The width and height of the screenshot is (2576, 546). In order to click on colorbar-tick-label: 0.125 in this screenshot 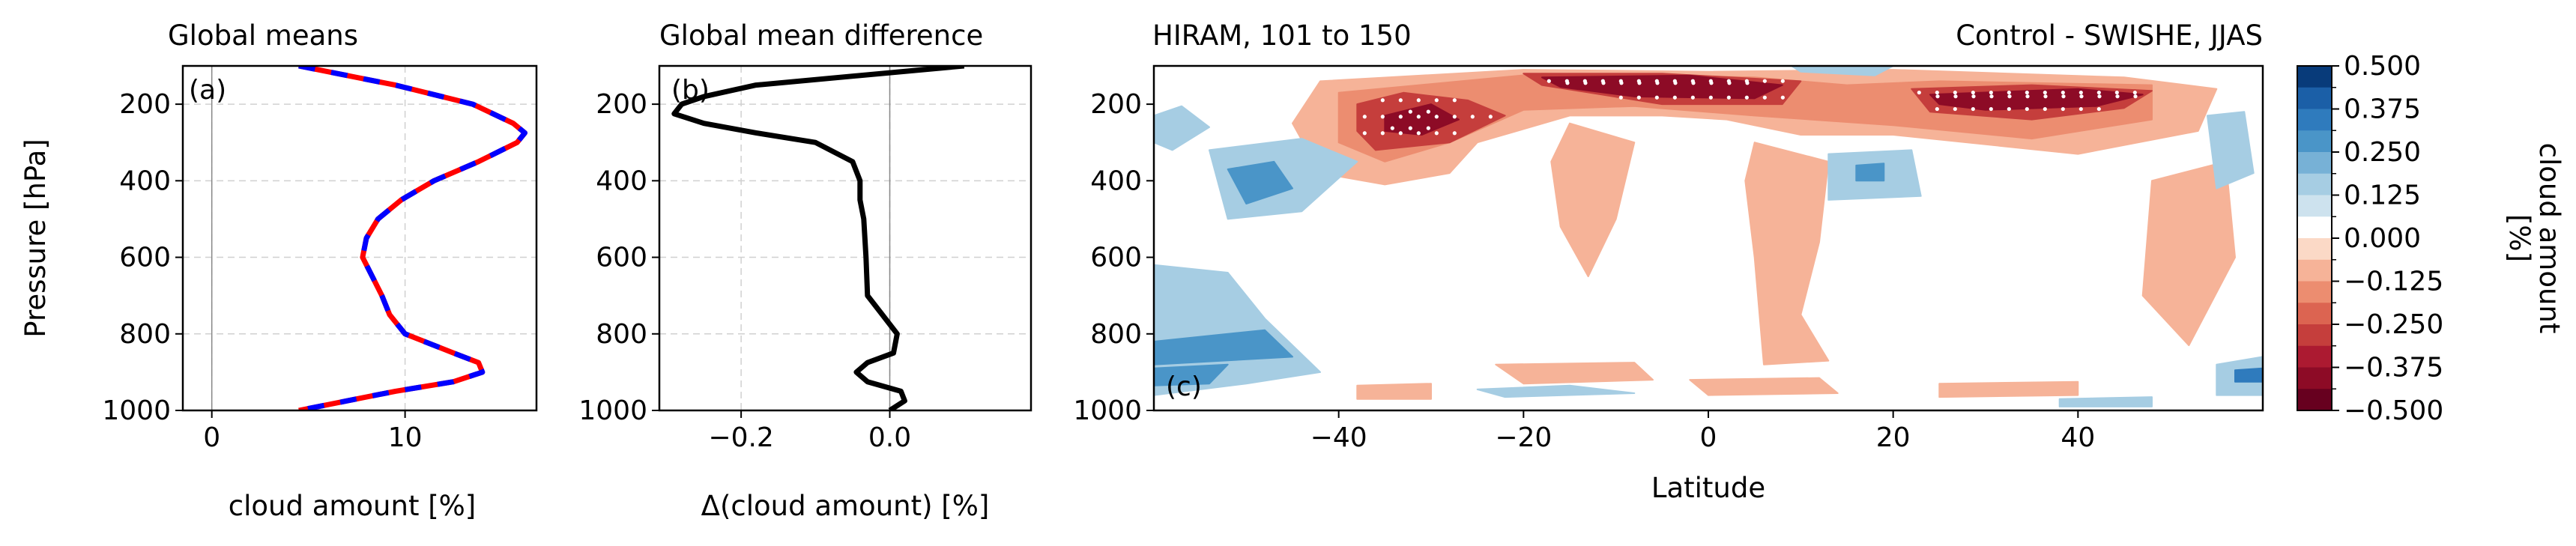, I will do `click(2382, 196)`.